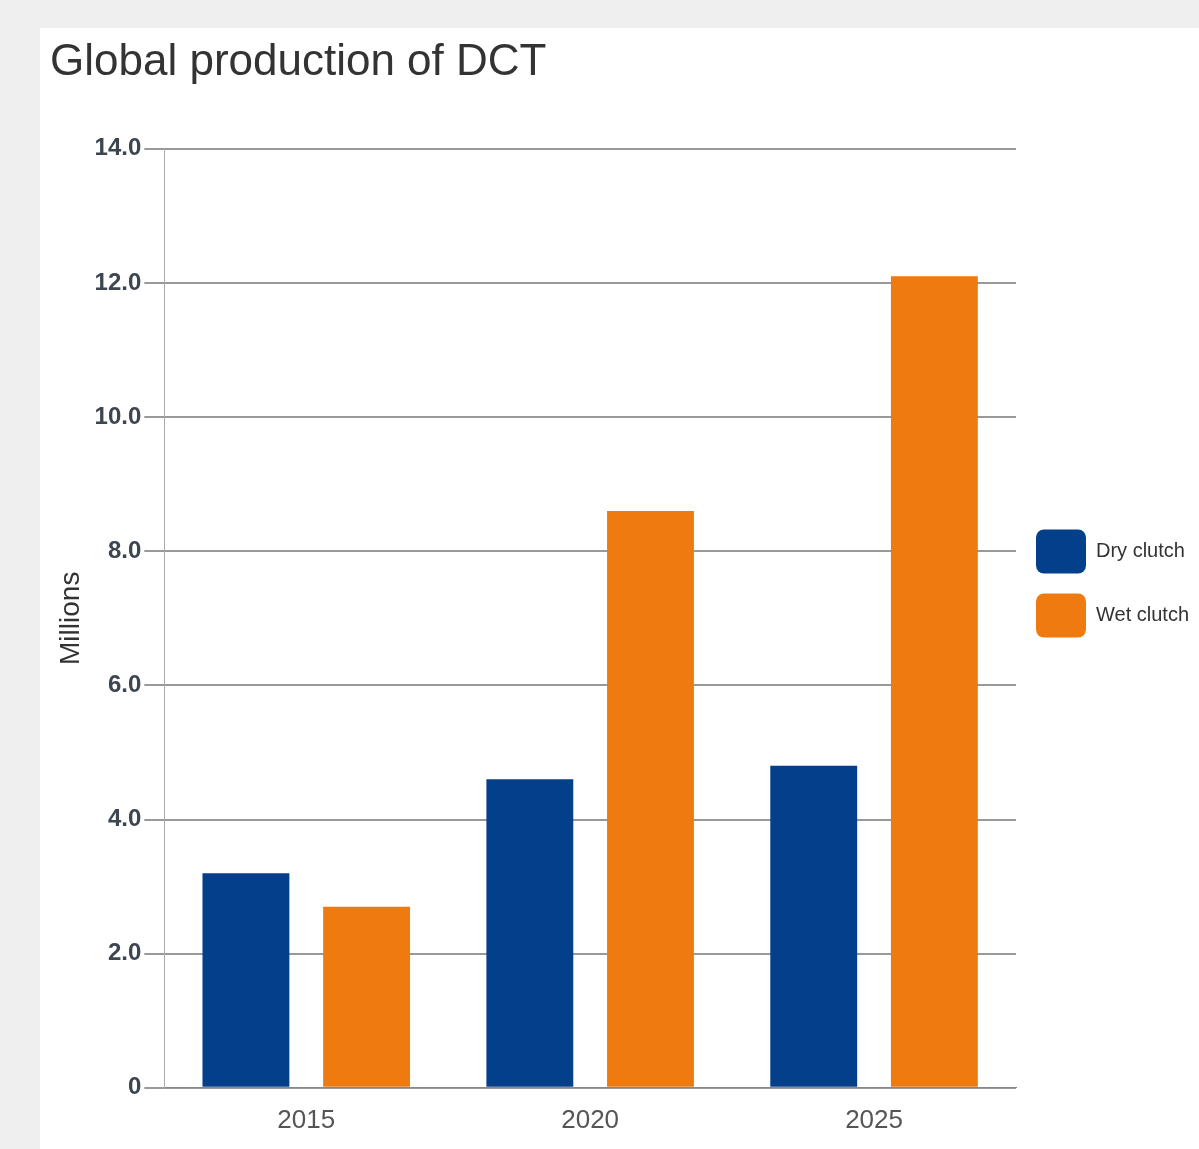 The height and width of the screenshot is (1149, 1199). What do you see at coordinates (124, 952) in the screenshot?
I see `y-tick-label: 2.0` at bounding box center [124, 952].